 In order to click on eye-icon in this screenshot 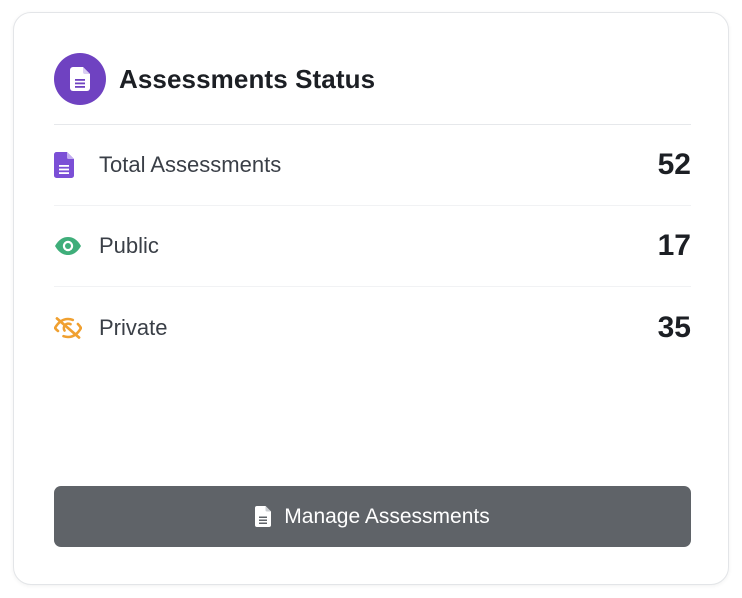, I will do `click(69, 246)`.